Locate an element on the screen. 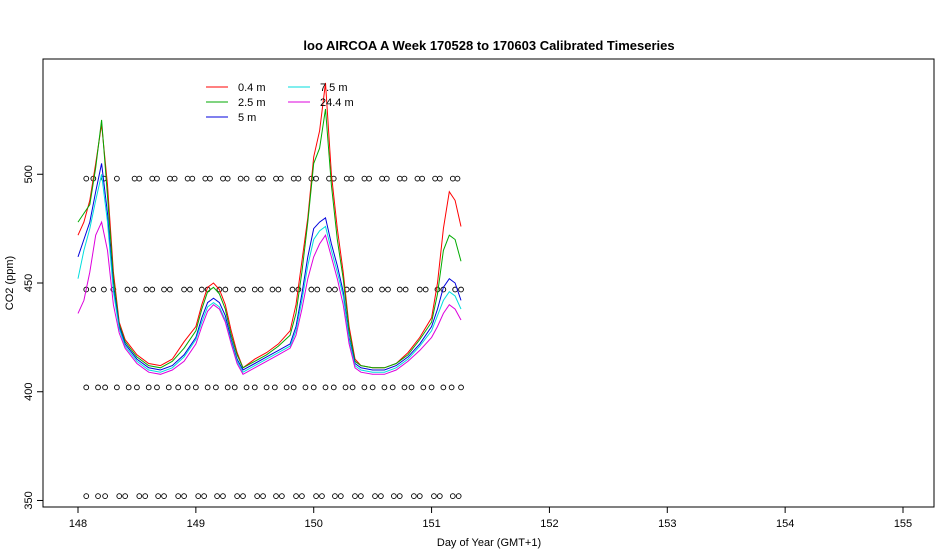 Image resolution: width=950 pixels, height=550 pixels. y-tick-label: 500 is located at coordinates (29, 174).